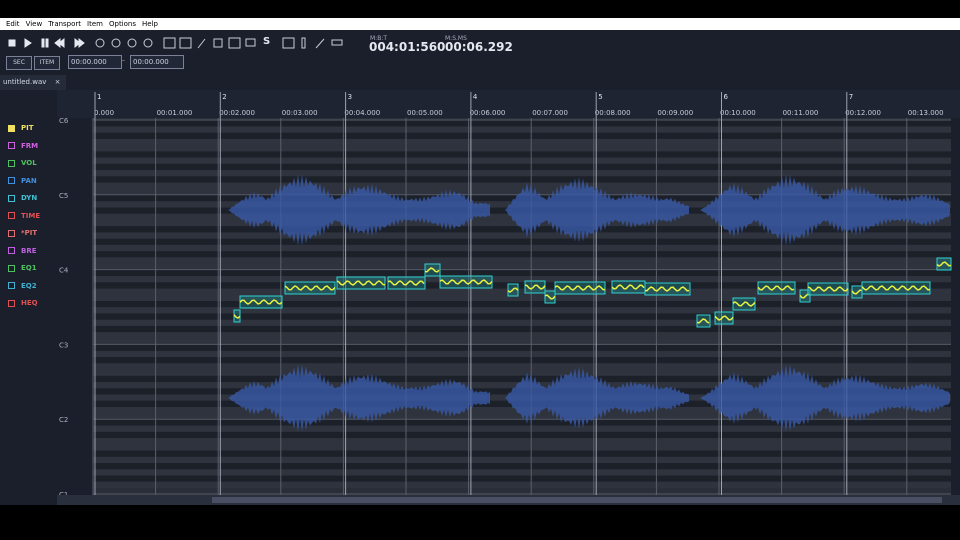 The height and width of the screenshot is (540, 960). I want to click on menu-item: Edit, so click(13, 24).